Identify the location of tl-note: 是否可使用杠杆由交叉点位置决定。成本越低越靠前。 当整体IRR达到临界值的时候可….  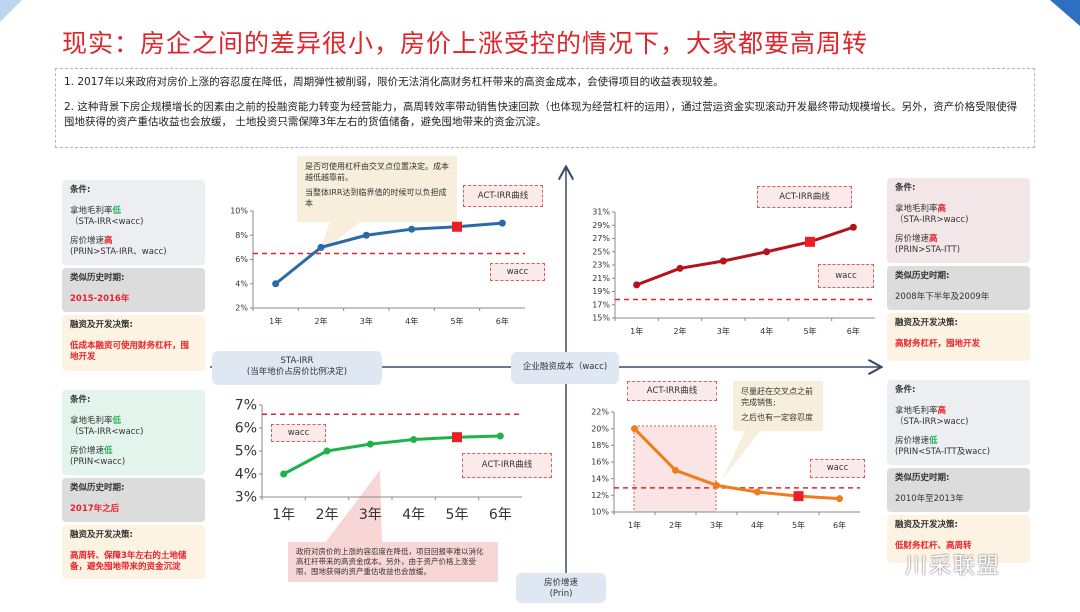
(377, 189).